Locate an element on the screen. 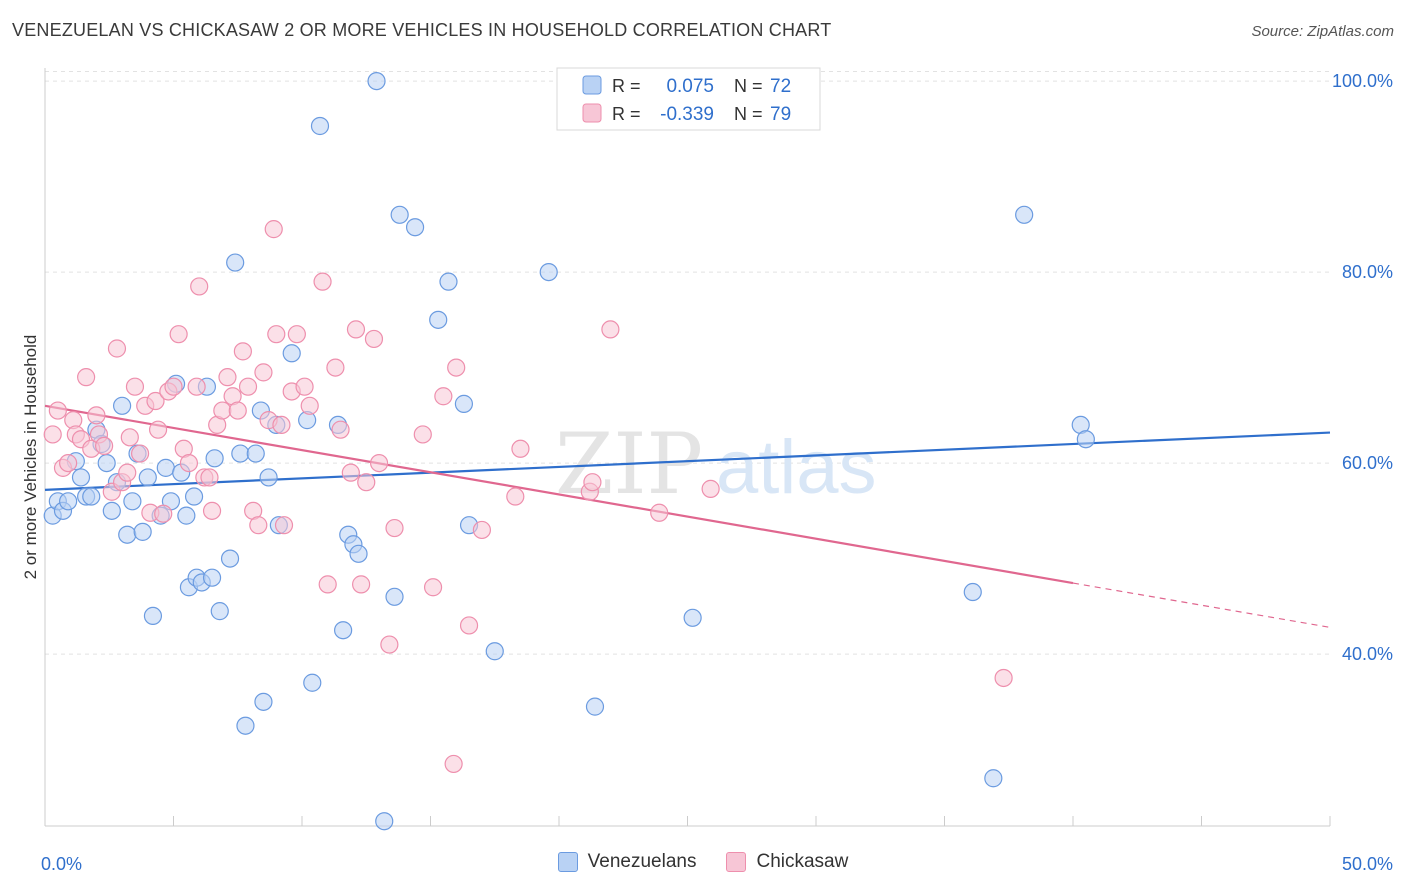 The height and width of the screenshot is (892, 1406). legend-n-label-chickasaw: N = is located at coordinates (748, 114).